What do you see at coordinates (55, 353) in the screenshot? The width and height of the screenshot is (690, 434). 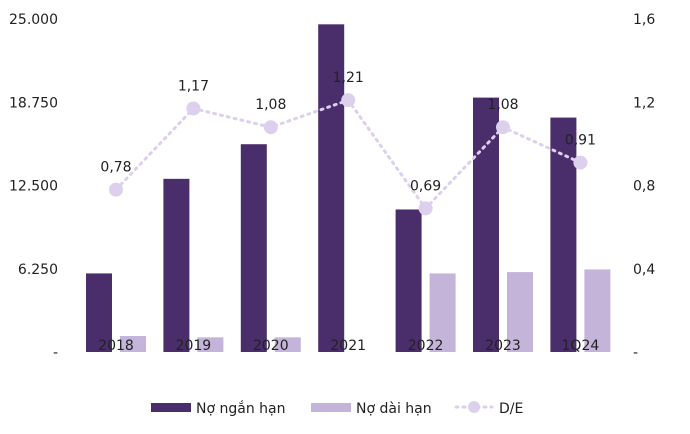 I see `left-axis-tick-label: -` at bounding box center [55, 353].